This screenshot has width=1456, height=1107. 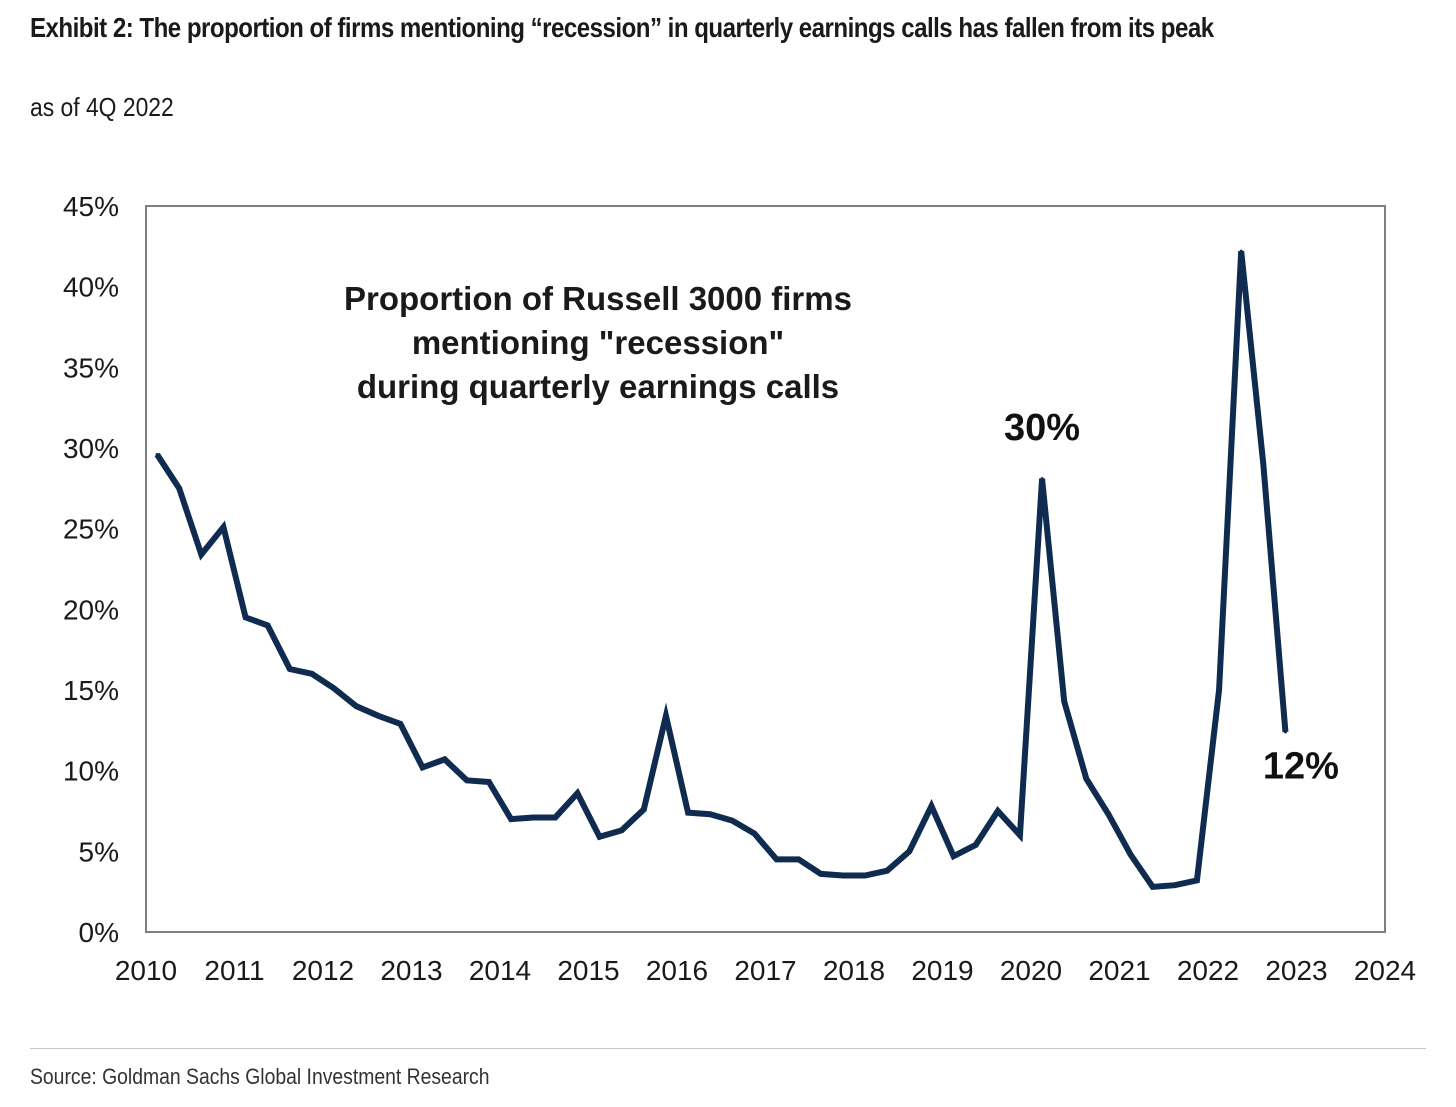 I want to click on y-tick-label: 10%, so click(x=91, y=771).